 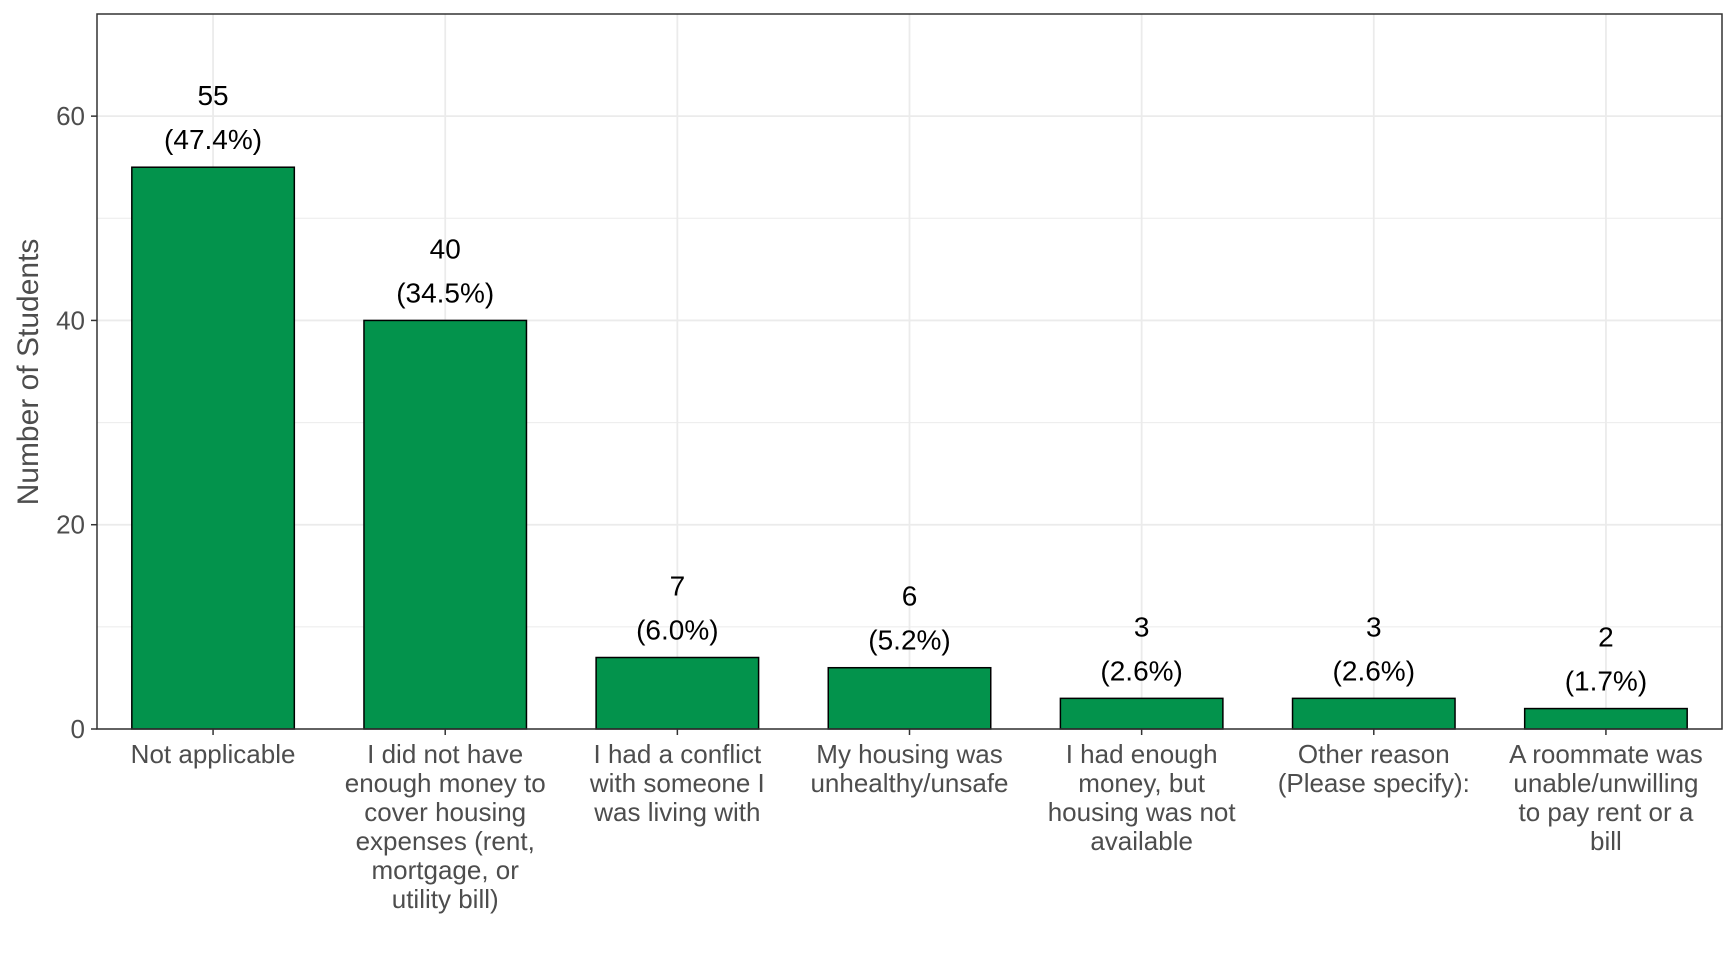 I want to click on x-tick-label-line: cover housing, so click(x=445, y=812).